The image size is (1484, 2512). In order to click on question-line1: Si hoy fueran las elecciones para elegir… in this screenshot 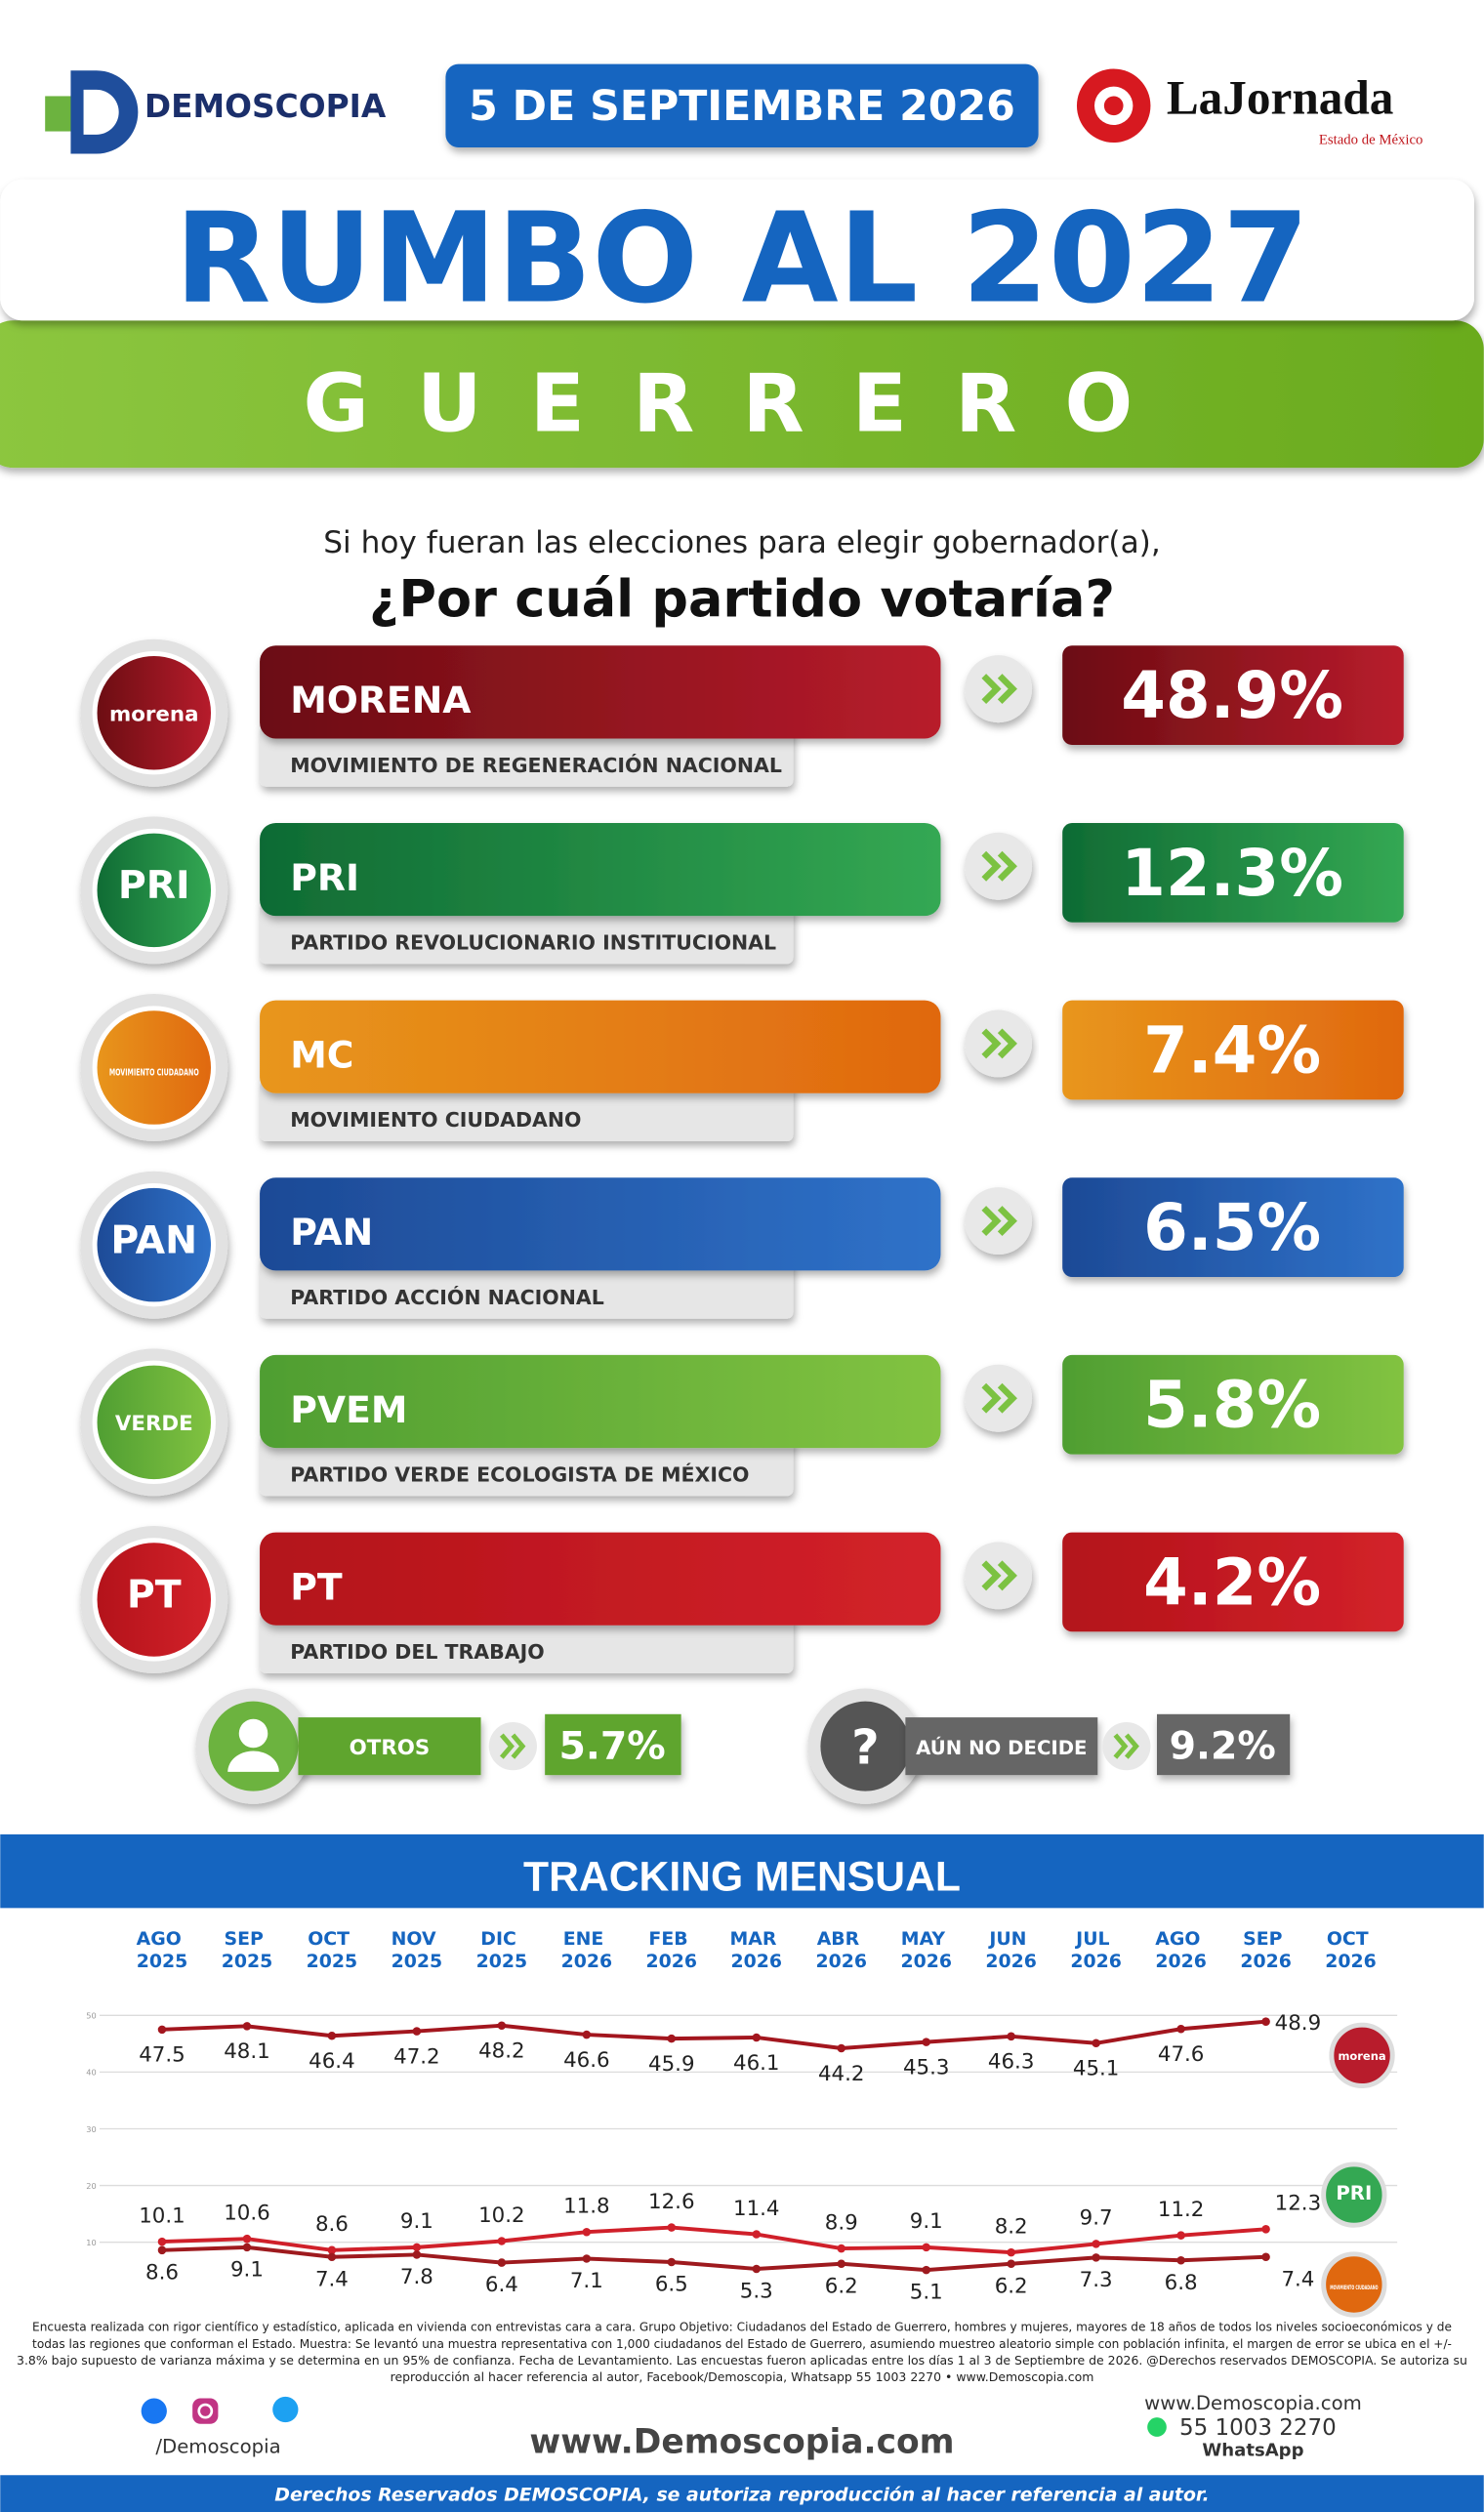, I will do `click(742, 542)`.